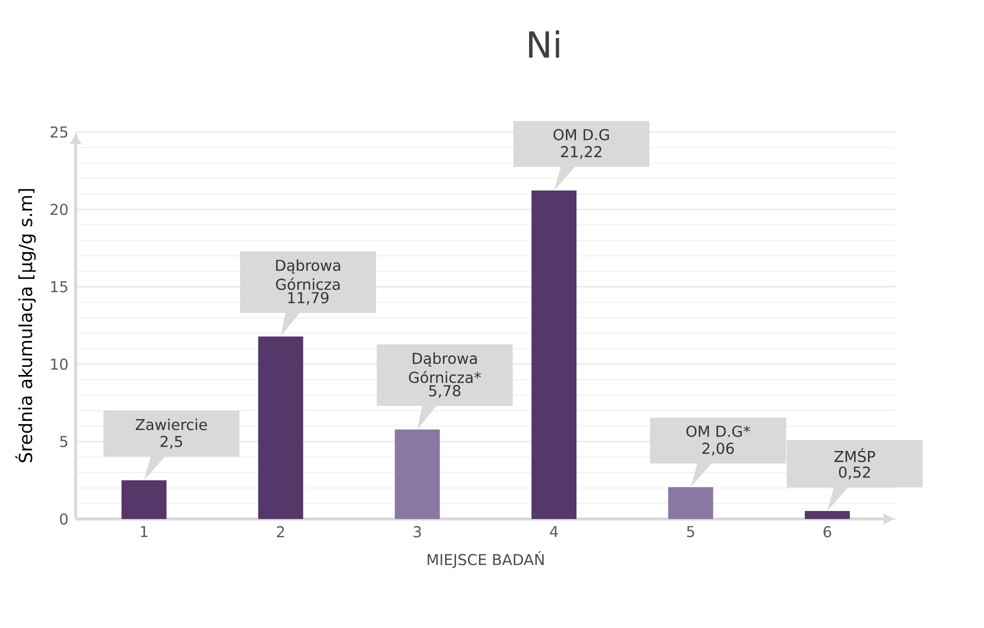 The image size is (984, 628). I want to click on annotation: Dąbrowa Górnicza*, so click(444, 368).